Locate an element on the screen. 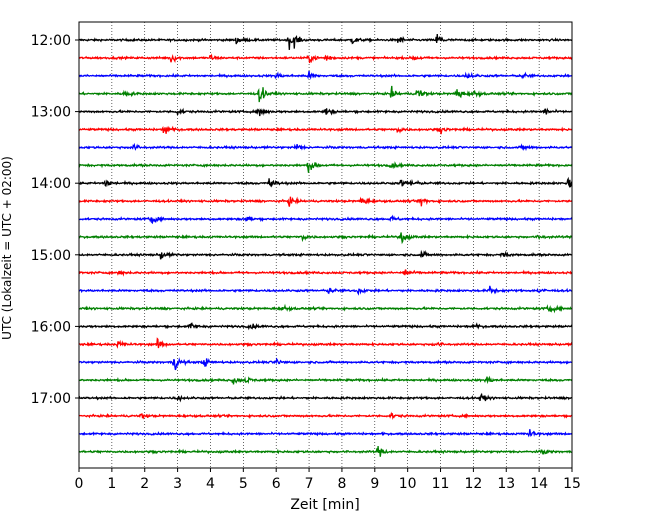  x-tick-label: 2 is located at coordinates (144, 484).